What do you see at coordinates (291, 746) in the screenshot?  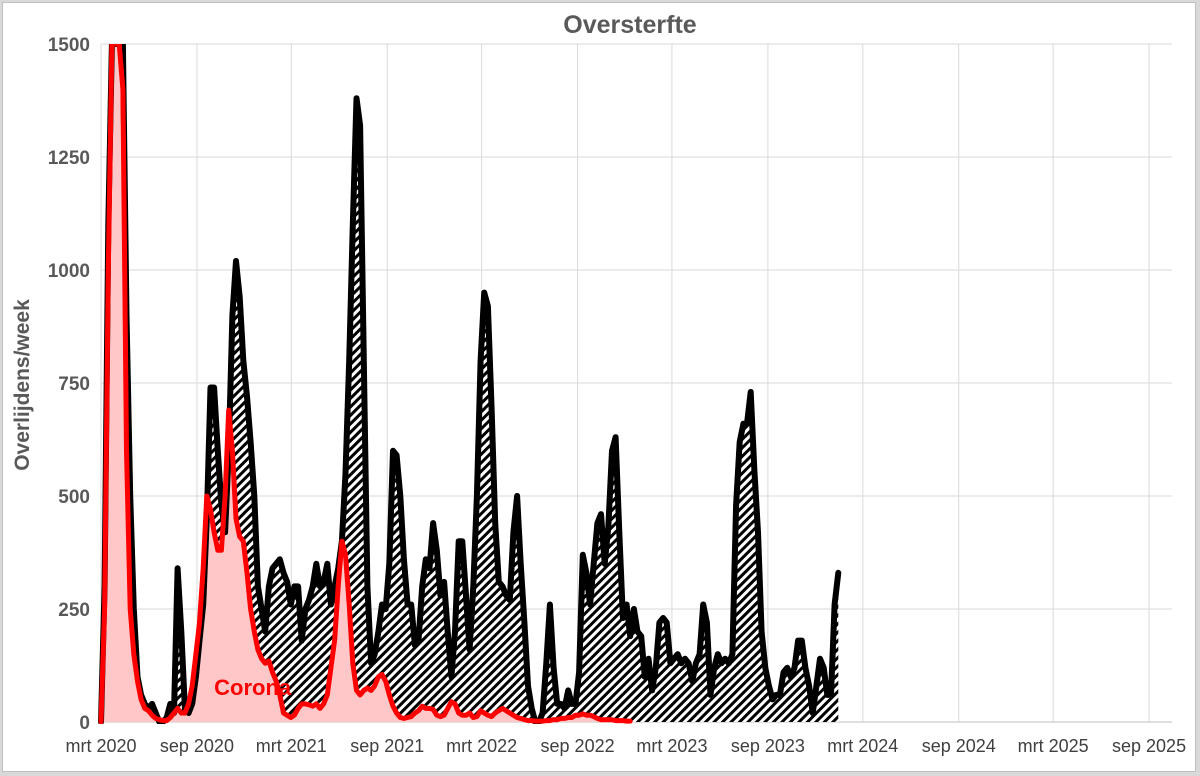 I see `x-tick-label: mrt 2021` at bounding box center [291, 746].